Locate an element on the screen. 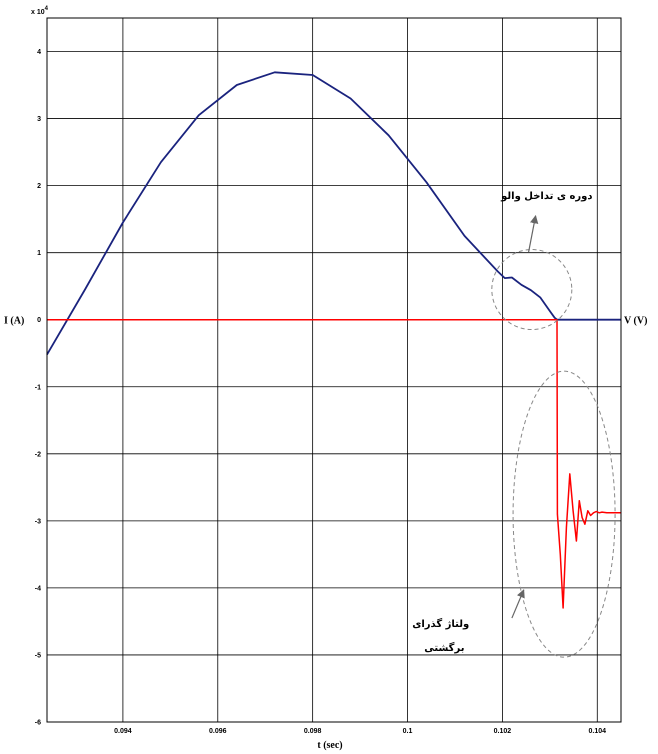  y-tick-label: -3 is located at coordinates (38, 521).